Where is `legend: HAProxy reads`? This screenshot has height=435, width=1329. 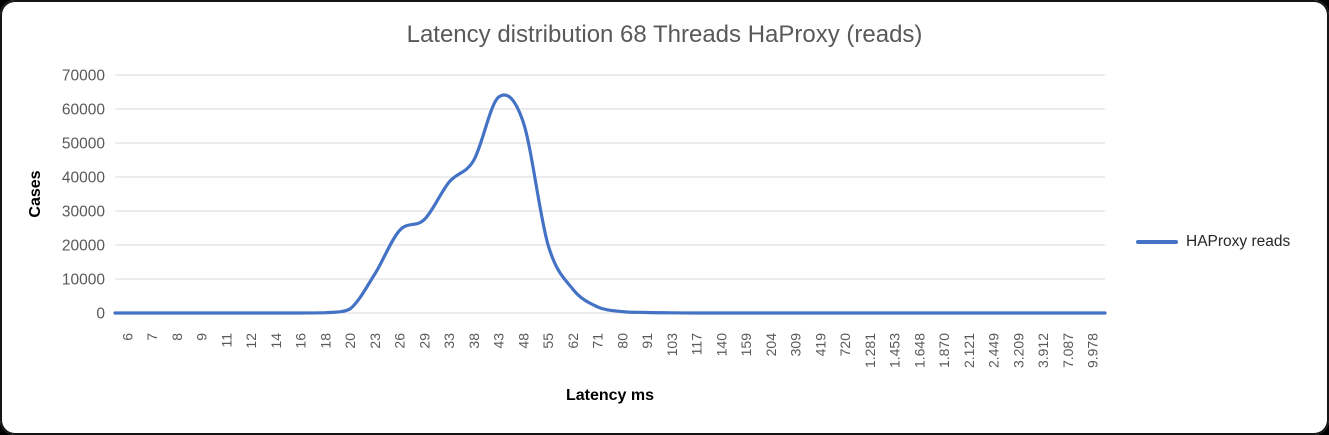 legend: HAProxy reads is located at coordinates (1213, 242).